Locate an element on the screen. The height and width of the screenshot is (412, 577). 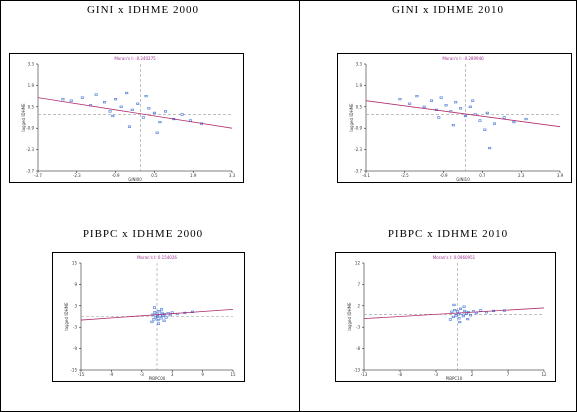
moran-label: Moran's I: -0.289946 is located at coordinates (463, 58).